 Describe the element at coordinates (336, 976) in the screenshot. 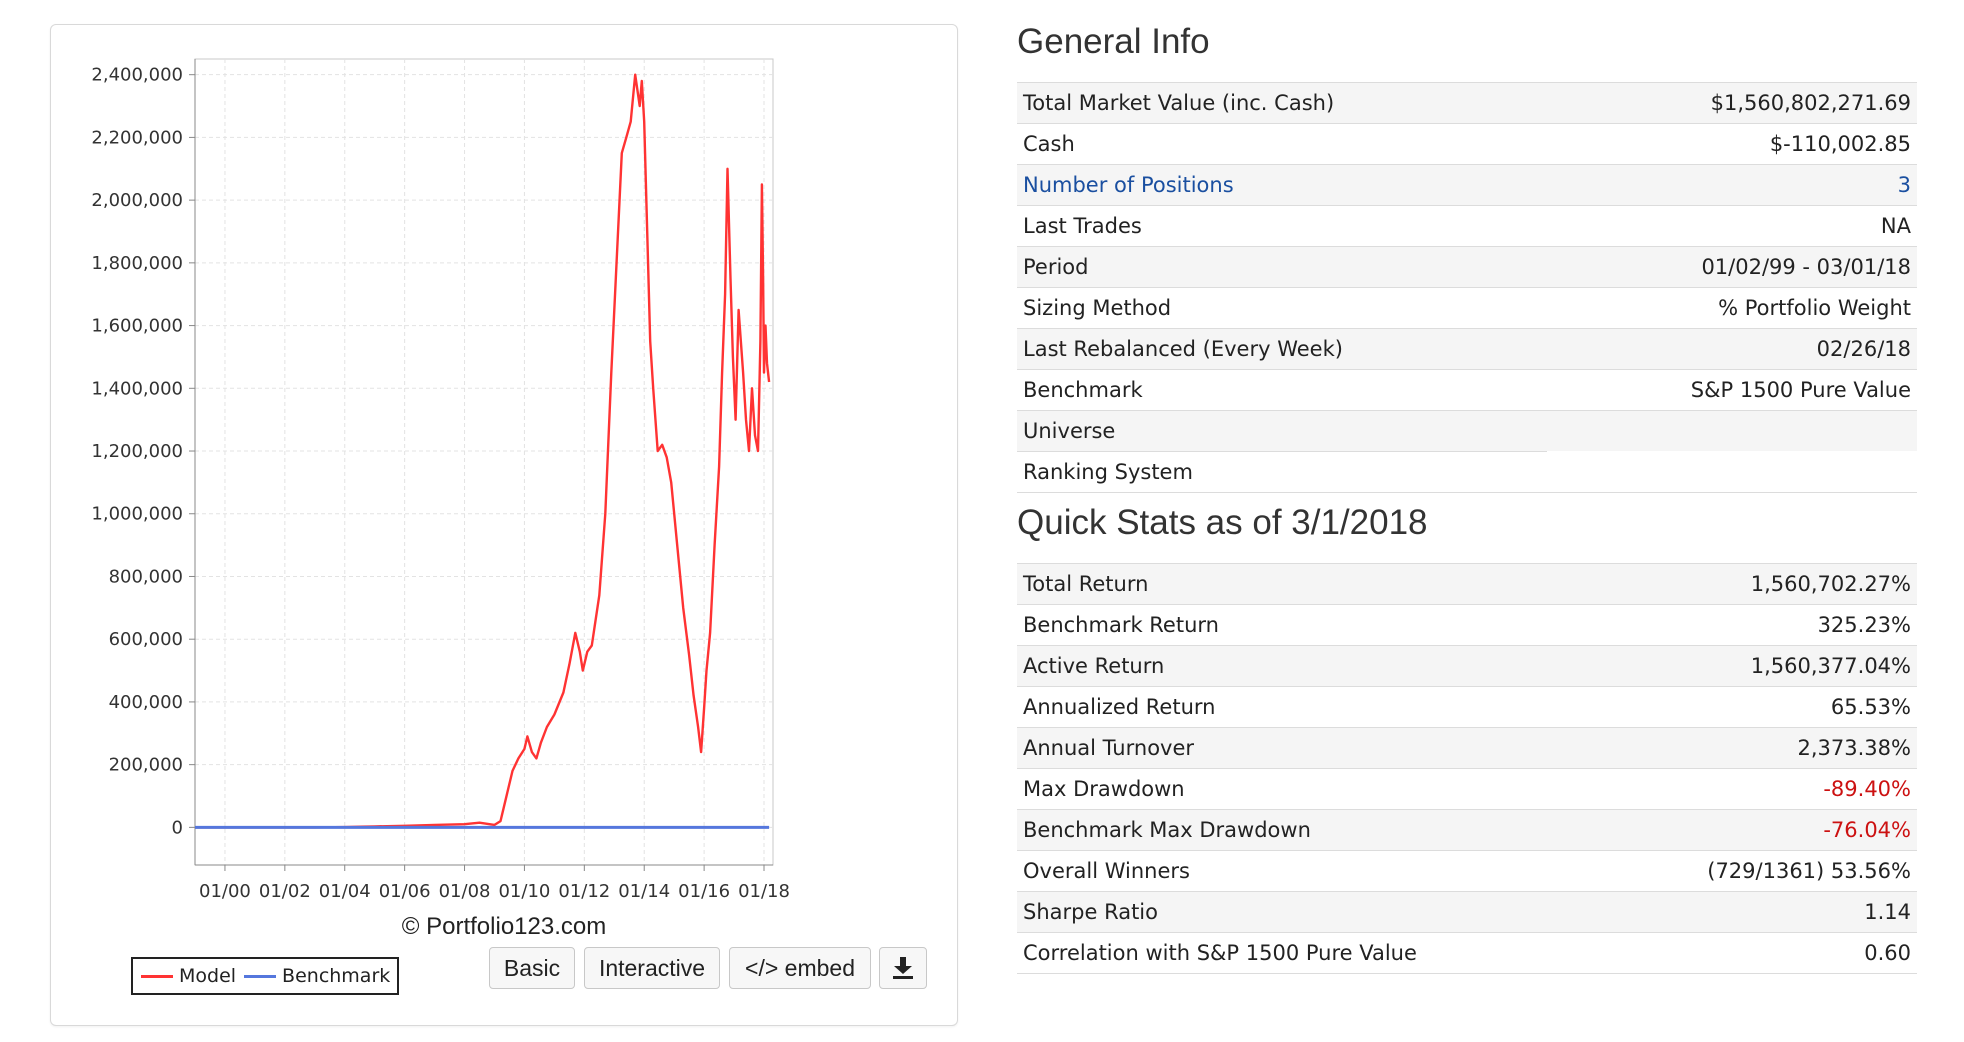

I see `legend-label-benchmark: Benchmark` at that location.